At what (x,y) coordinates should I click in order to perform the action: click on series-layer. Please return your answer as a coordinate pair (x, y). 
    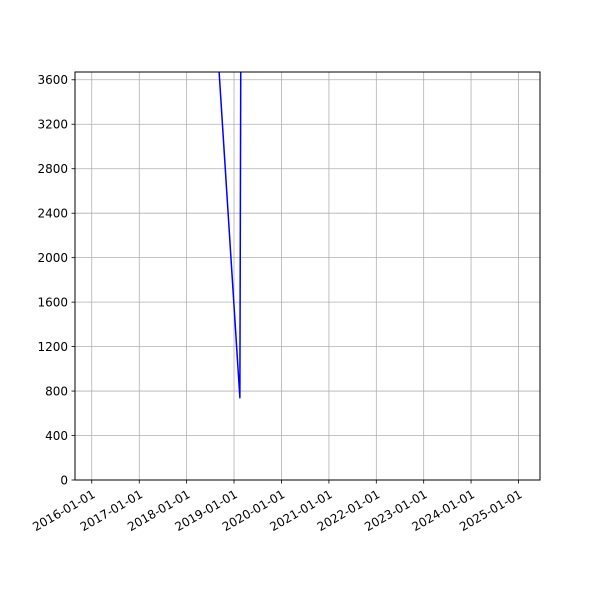
    Looking at the image, I should click on (230, 235).